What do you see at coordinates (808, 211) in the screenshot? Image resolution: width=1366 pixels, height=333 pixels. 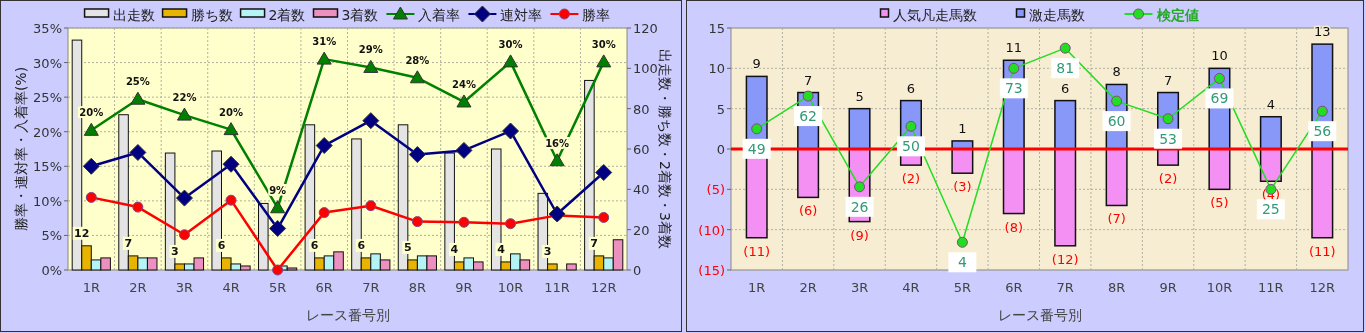 I see `data-label: (6)` at bounding box center [808, 211].